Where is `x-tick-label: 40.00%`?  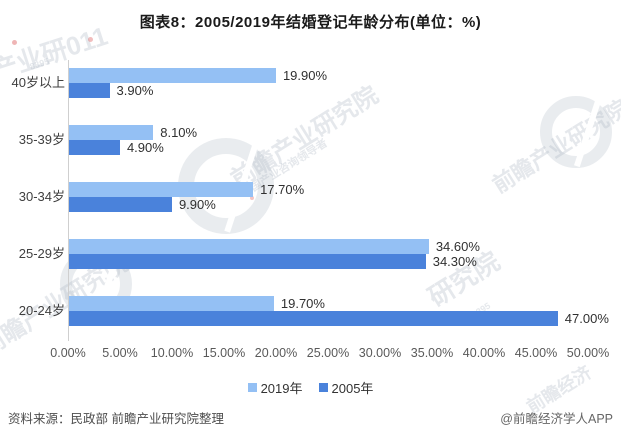
x-tick-label: 40.00% is located at coordinates (484, 353).